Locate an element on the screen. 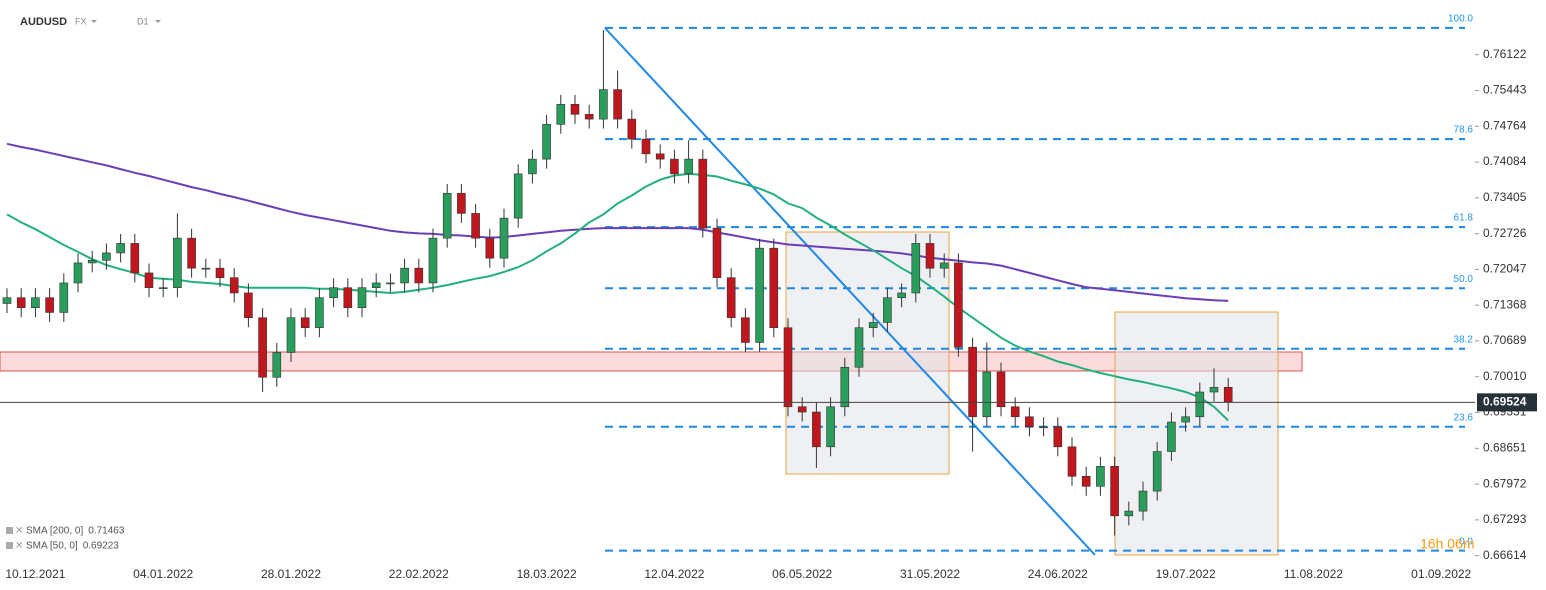  price-tag is located at coordinates (1507, 402).